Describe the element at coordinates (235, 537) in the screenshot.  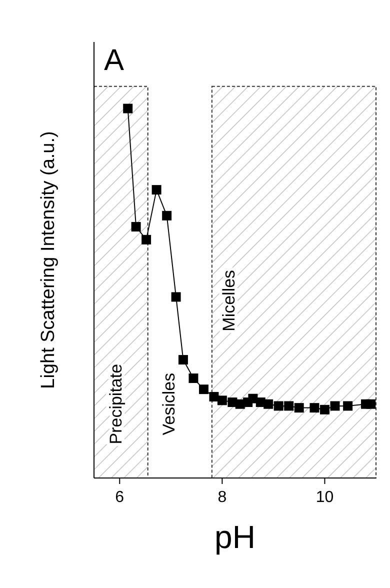
I see `x-axis-title: pH` at that location.